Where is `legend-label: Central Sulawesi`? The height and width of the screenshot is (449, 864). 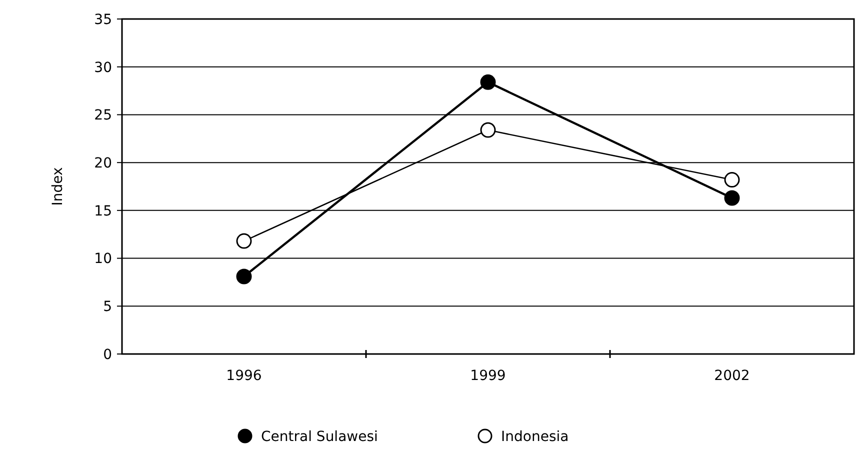 legend-label: Central Sulawesi is located at coordinates (319, 436).